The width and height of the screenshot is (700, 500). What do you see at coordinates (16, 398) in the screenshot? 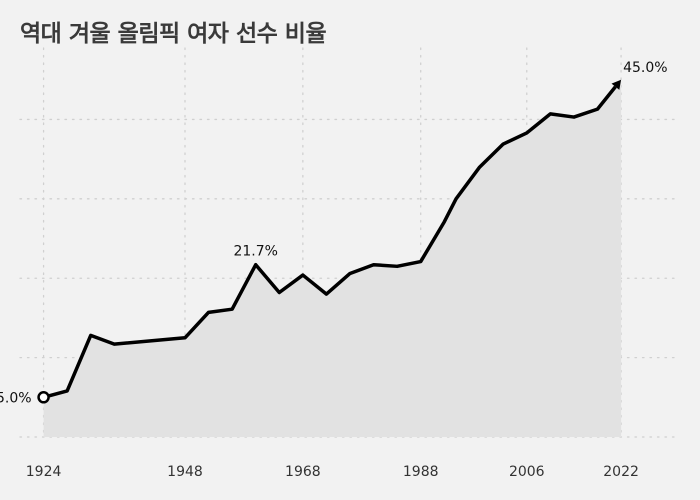
I see `data-label: 5.0%` at bounding box center [16, 398].